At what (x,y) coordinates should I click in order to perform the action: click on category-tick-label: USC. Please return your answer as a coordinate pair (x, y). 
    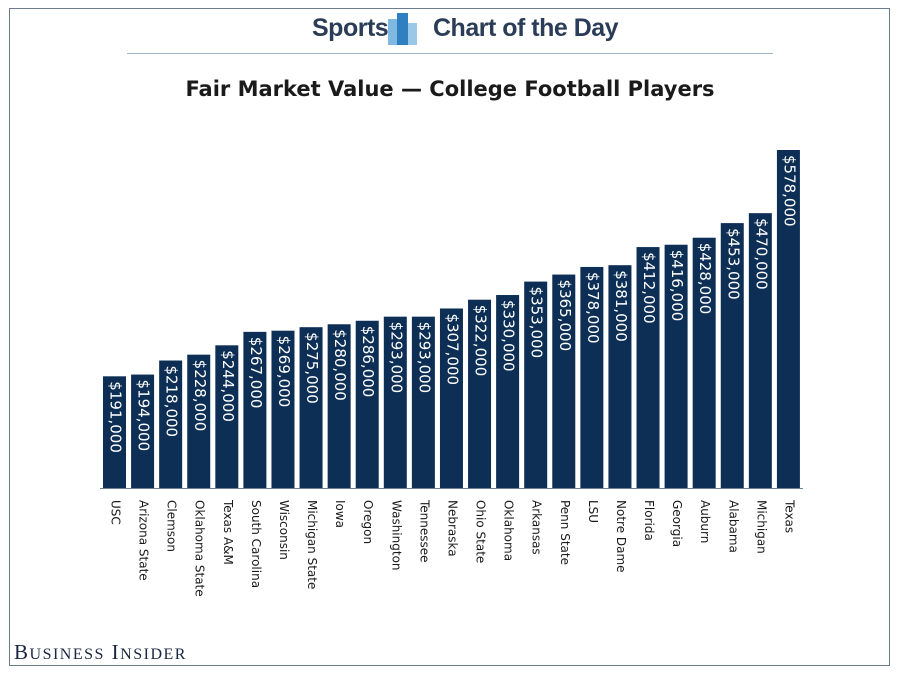
    Looking at the image, I should click on (116, 512).